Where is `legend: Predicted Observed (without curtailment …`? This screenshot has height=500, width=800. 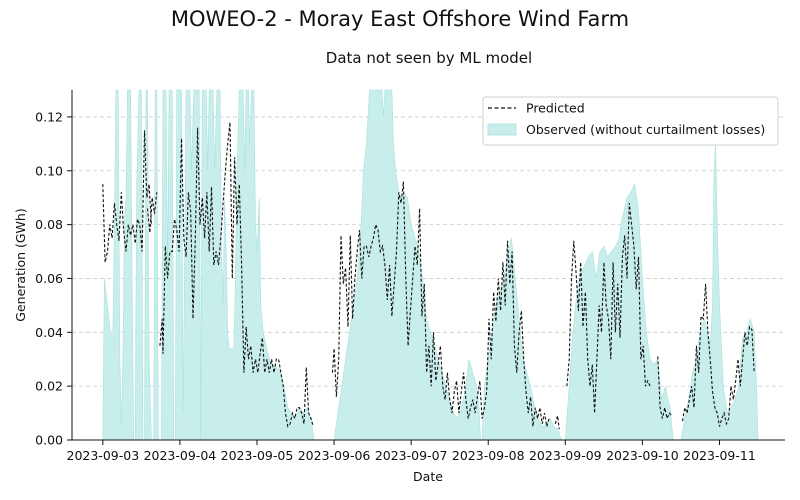 legend: Predicted Observed (without curtailment … is located at coordinates (630, 121).